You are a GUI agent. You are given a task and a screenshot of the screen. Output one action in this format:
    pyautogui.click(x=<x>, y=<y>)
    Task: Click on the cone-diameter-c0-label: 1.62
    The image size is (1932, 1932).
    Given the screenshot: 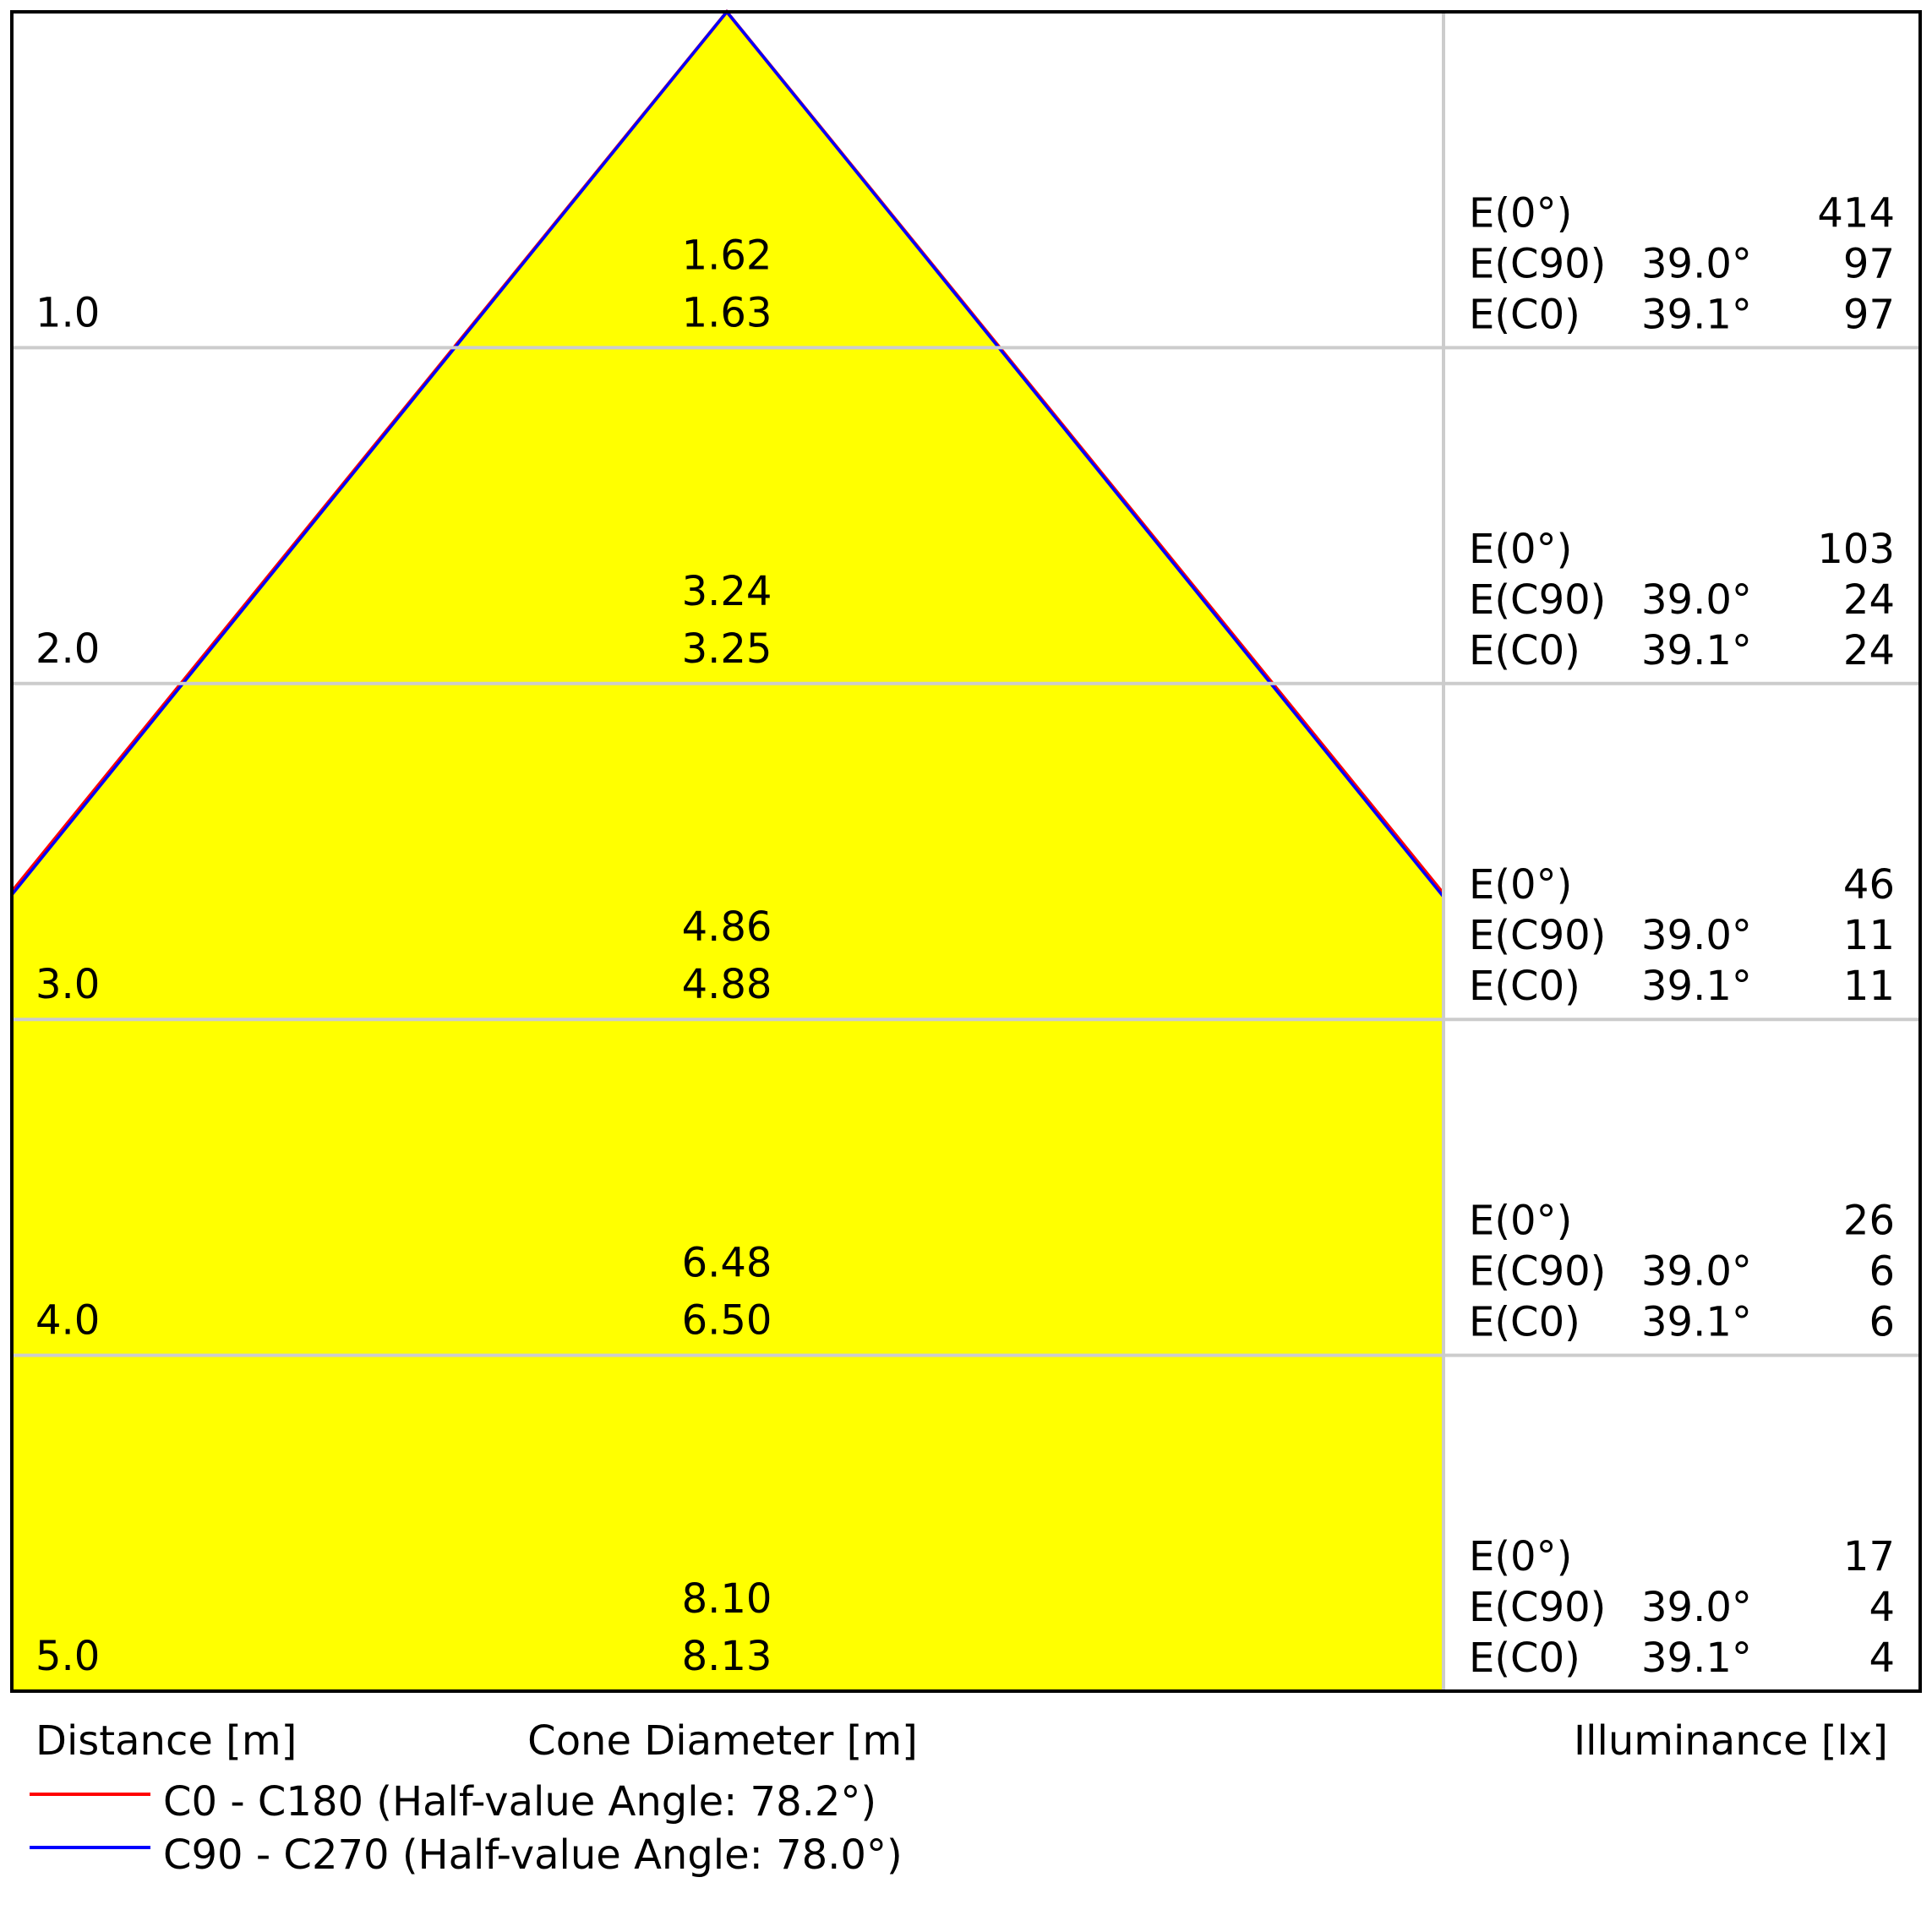 What is the action you would take?
    pyautogui.click(x=727, y=255)
    